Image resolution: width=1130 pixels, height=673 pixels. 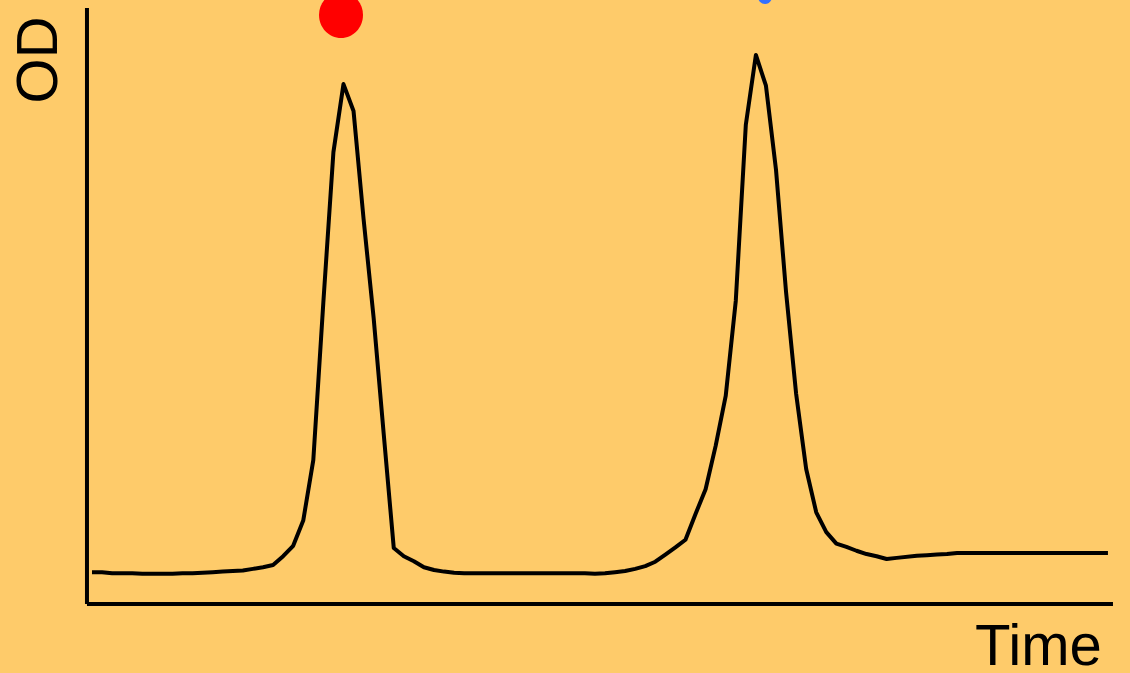 What do you see at coordinates (1038, 644) in the screenshot?
I see `x-axis-title: Time` at bounding box center [1038, 644].